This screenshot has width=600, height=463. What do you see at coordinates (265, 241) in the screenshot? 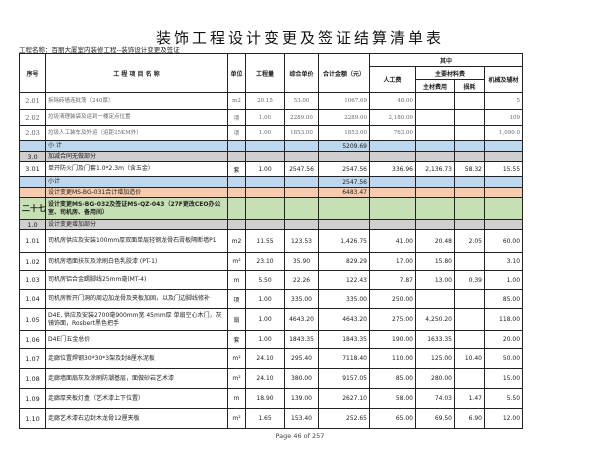
I see `row-qty: 11.55` at bounding box center [265, 241].